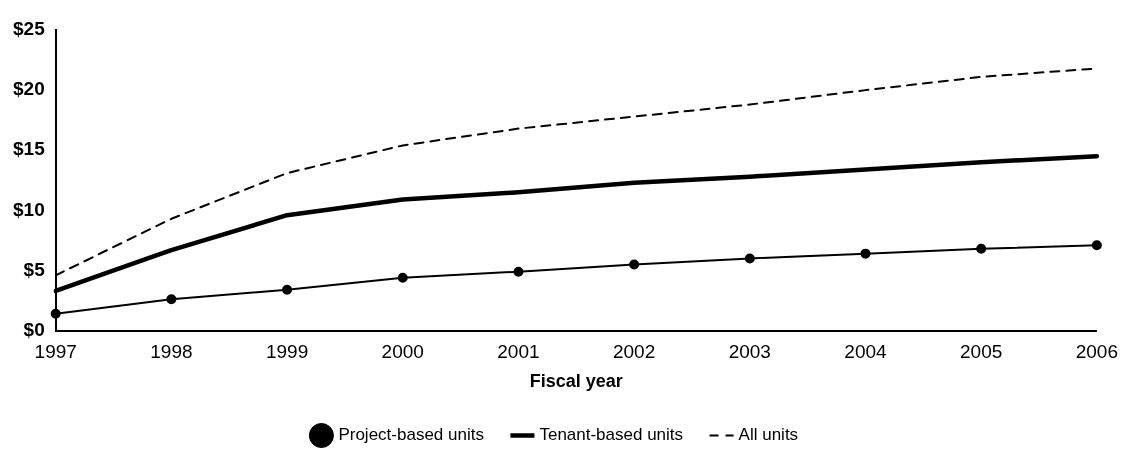 The height and width of the screenshot is (464, 1121). What do you see at coordinates (1097, 352) in the screenshot?
I see `x-tick-label: 2006` at bounding box center [1097, 352].